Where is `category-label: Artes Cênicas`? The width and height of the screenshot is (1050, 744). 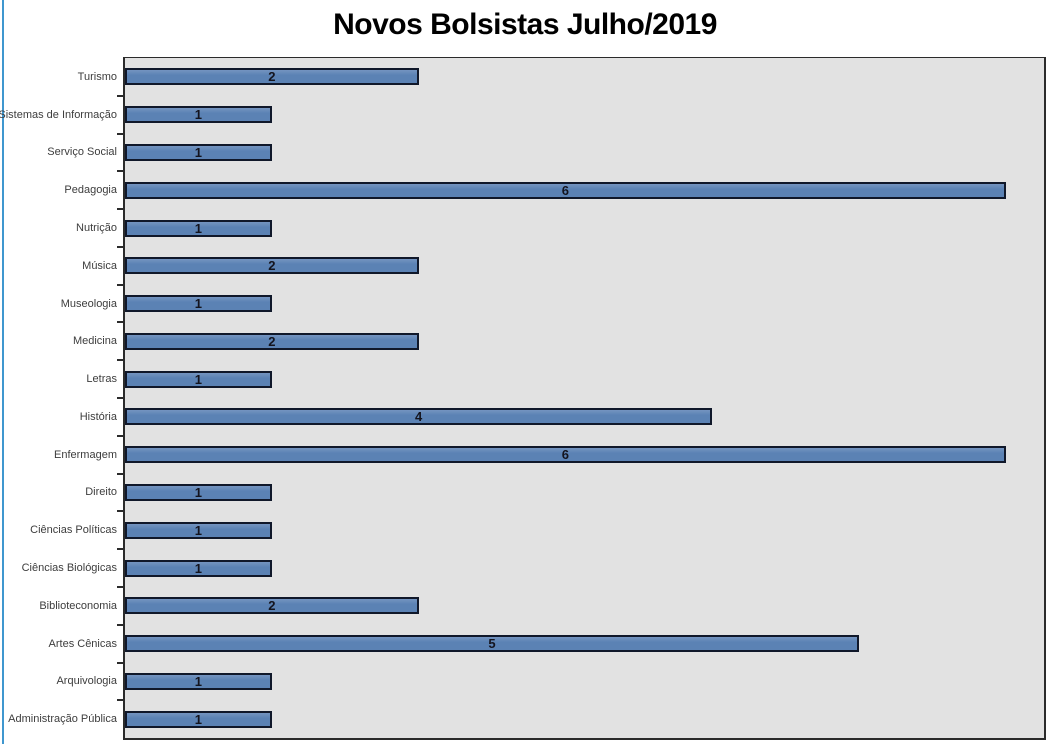
category-label: Artes Cênicas is located at coordinates (82, 643).